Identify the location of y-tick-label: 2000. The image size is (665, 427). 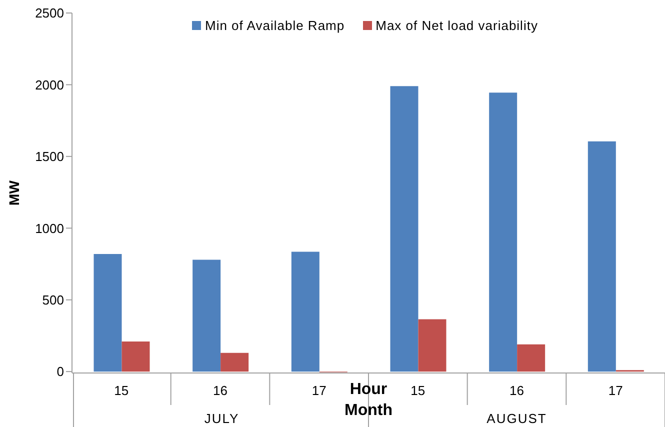
(49, 84).